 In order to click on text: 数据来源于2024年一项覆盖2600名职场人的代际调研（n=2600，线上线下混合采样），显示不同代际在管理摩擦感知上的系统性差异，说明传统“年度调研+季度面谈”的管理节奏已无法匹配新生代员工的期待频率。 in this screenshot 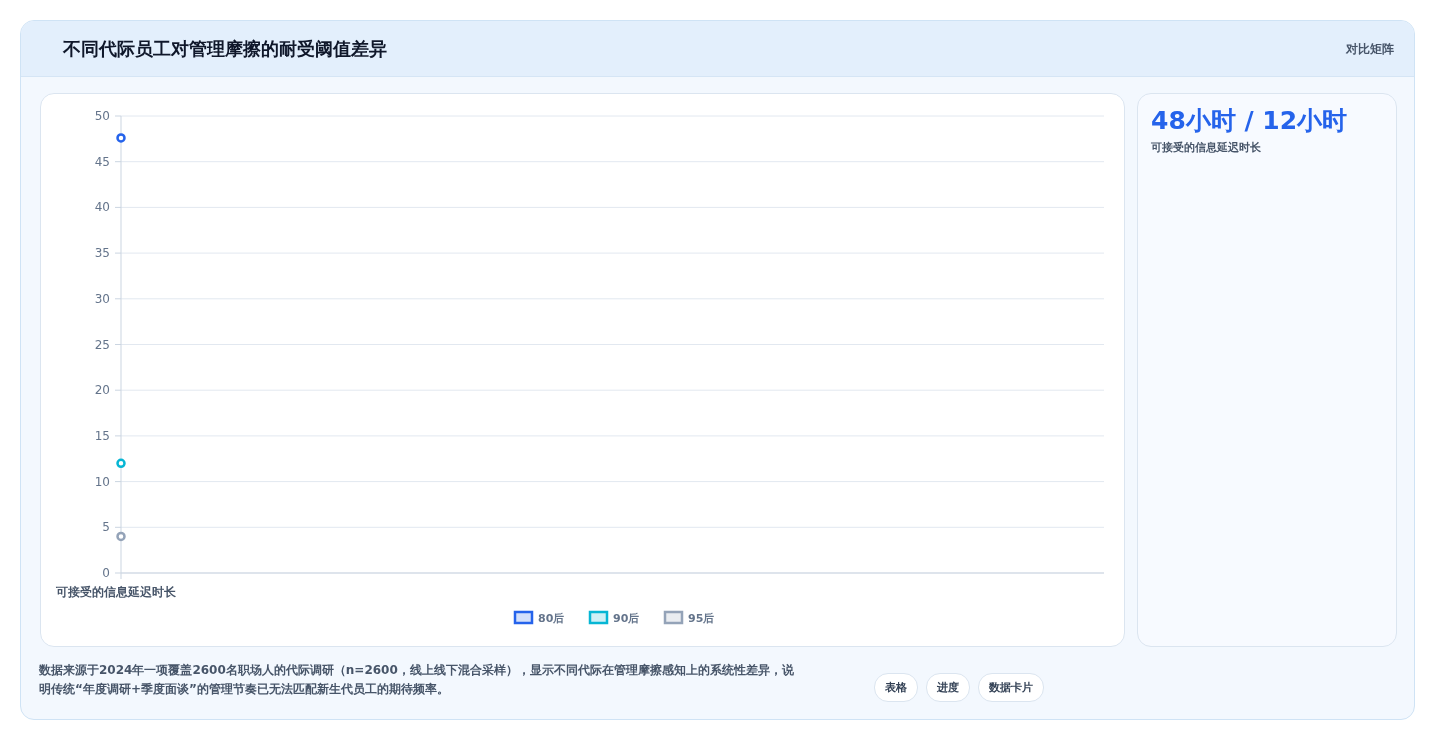, I will do `click(417, 680)`.